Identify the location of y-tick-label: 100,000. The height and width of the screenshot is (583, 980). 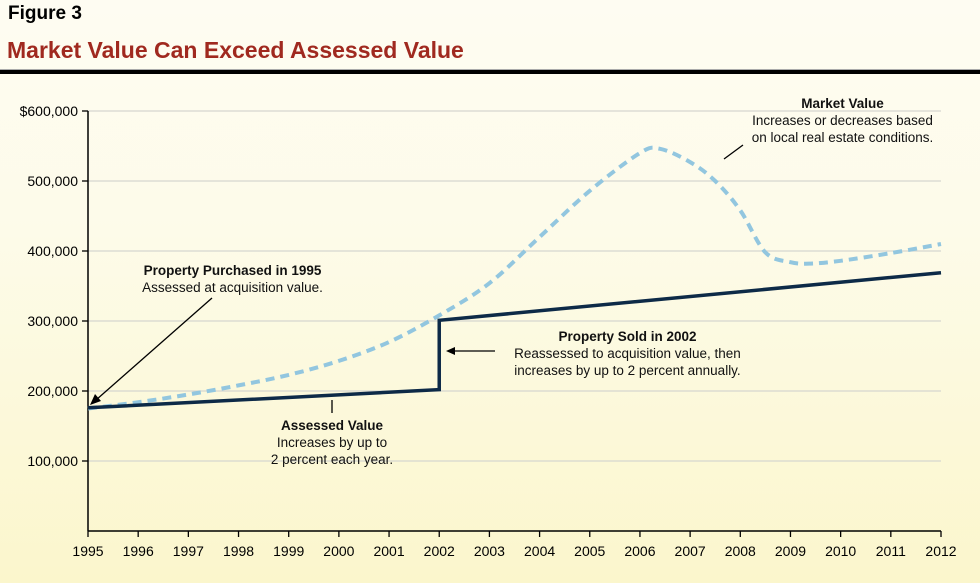
(52, 461).